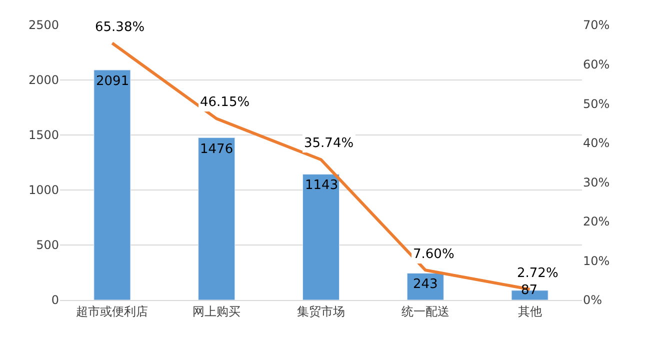 The height and width of the screenshot is (345, 647). Describe the element at coordinates (596, 182) in the screenshot. I see `y2-tick-label: 30%` at that location.